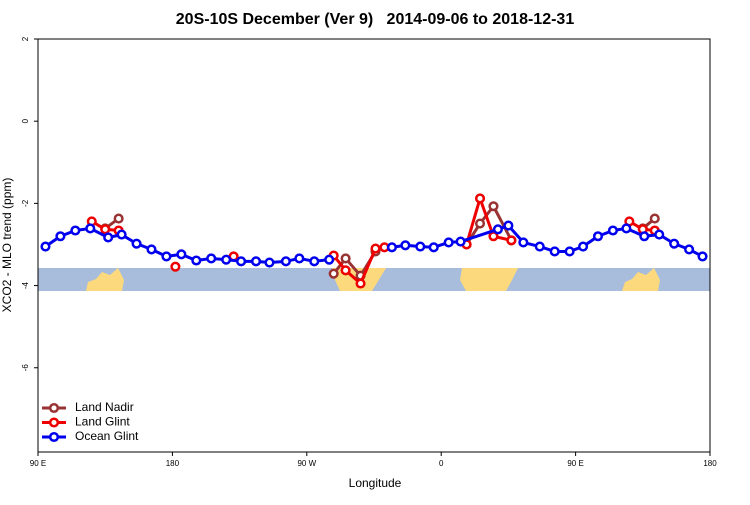 This screenshot has height=505, width=750. What do you see at coordinates (104, 407) in the screenshot?
I see `legend-label: Land Nadir` at bounding box center [104, 407].